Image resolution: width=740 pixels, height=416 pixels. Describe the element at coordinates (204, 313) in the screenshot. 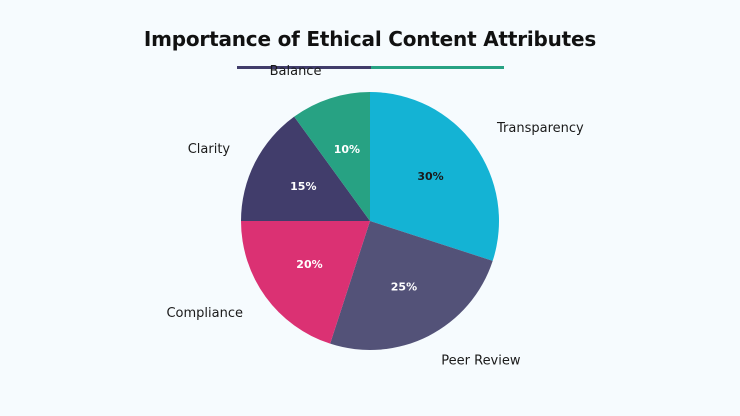

I see `slice-category-label-compliance: Compliance` at that location.